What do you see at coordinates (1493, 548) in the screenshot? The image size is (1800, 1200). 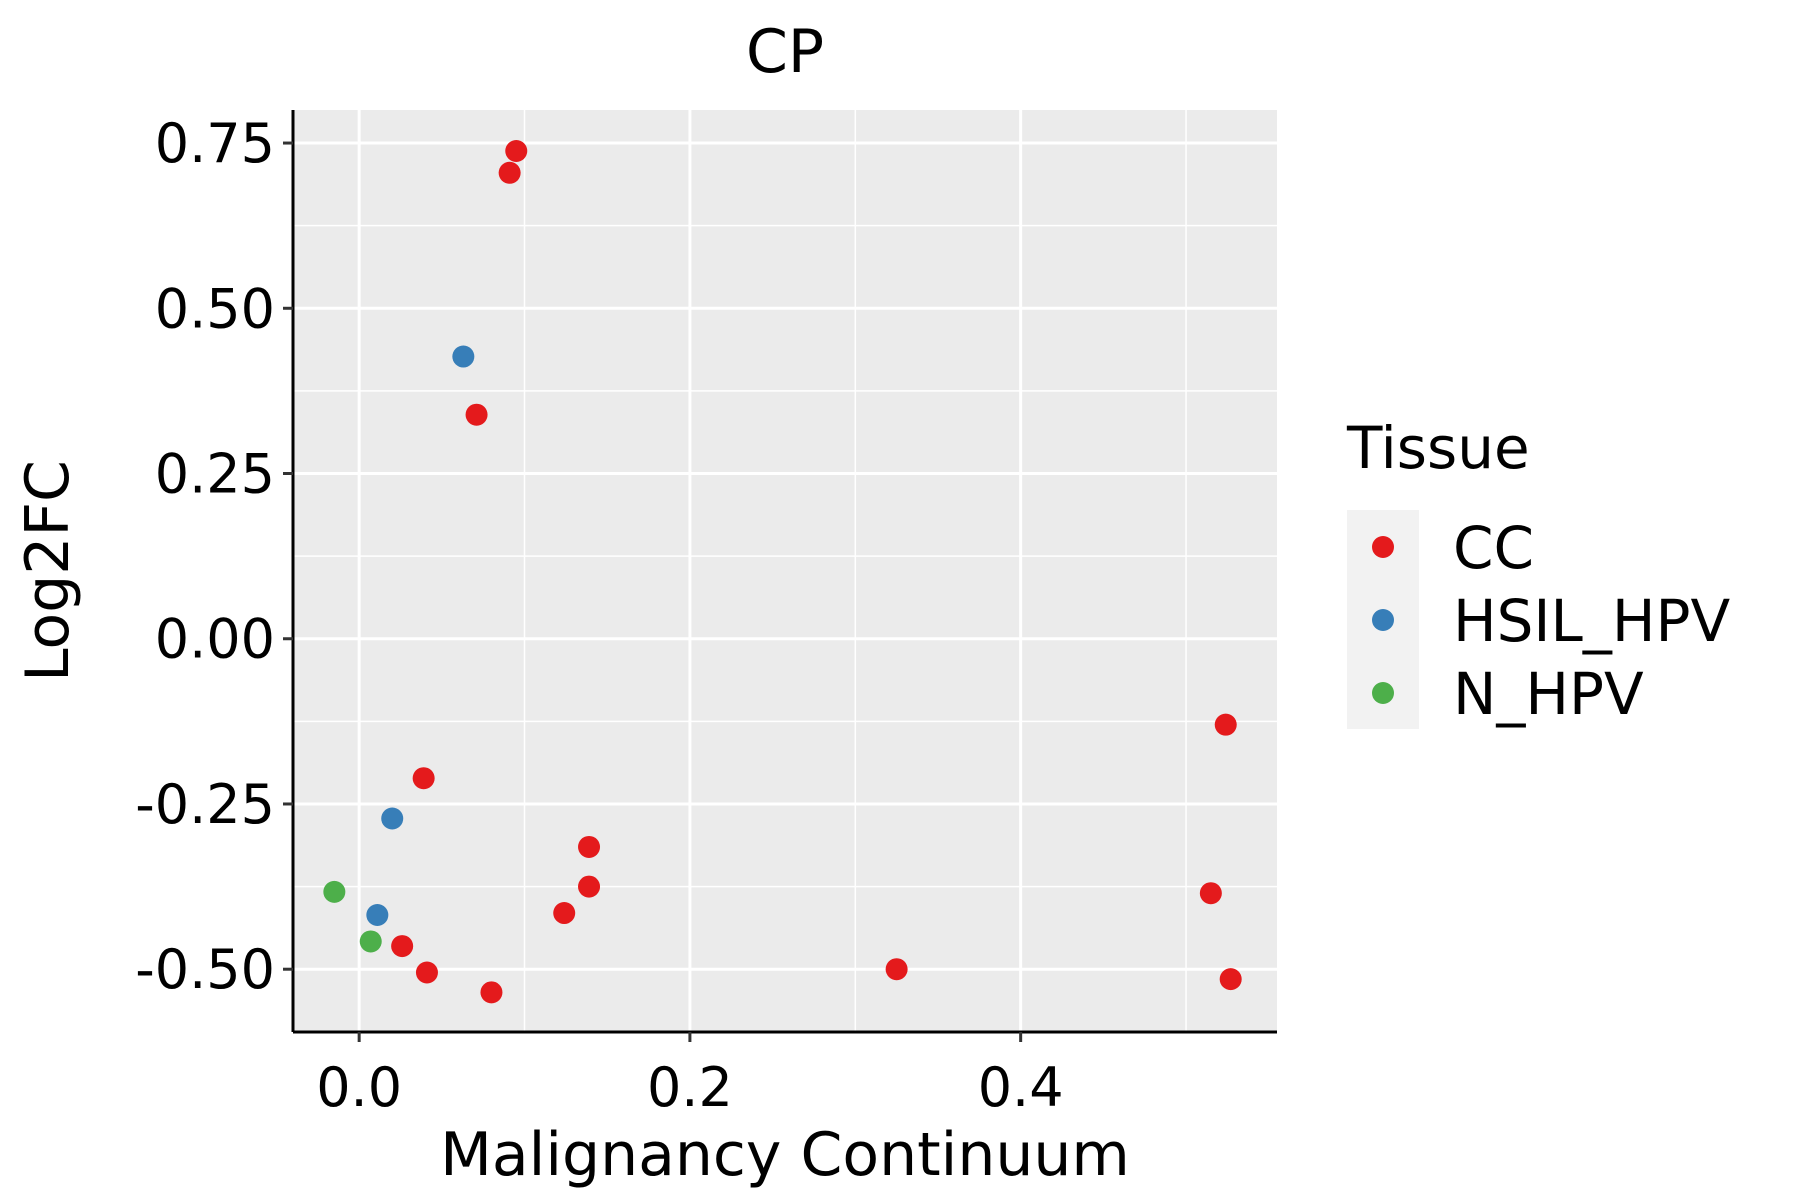 I see `legend-label: CC` at bounding box center [1493, 548].